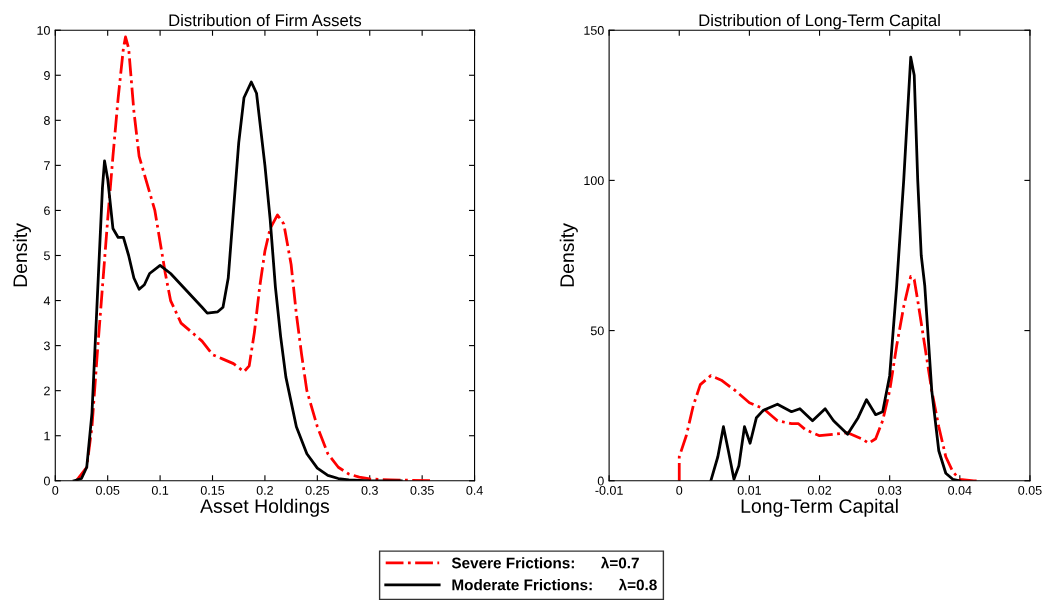 The height and width of the screenshot is (604, 1043). Describe the element at coordinates (43, 30) in the screenshot. I see `y-tick-label: 10` at that location.